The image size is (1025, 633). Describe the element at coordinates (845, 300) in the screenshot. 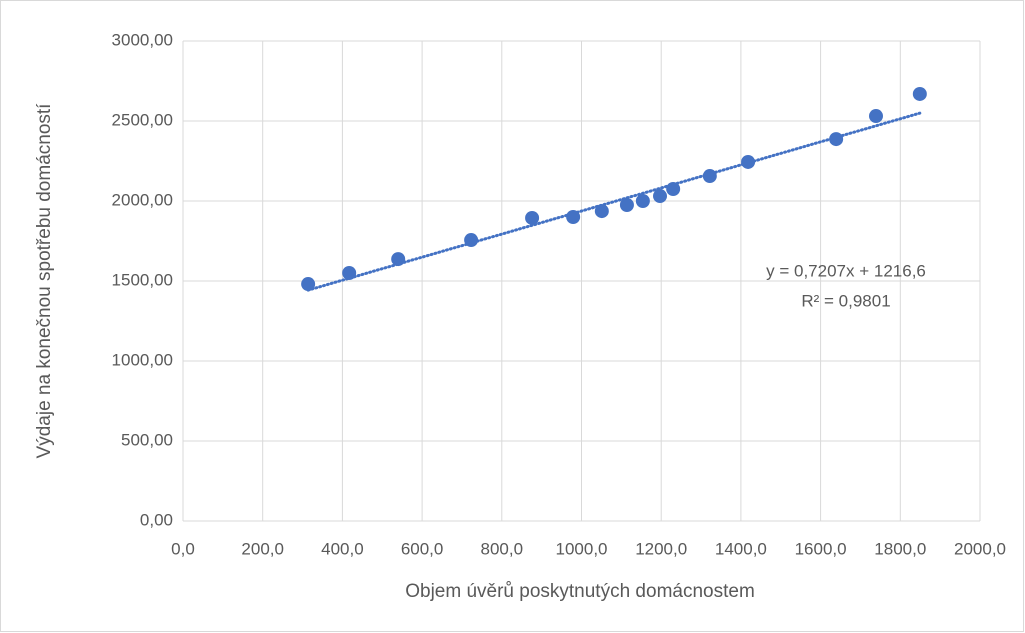

I see `trendline-r-squared: R² = 0,9801` at that location.